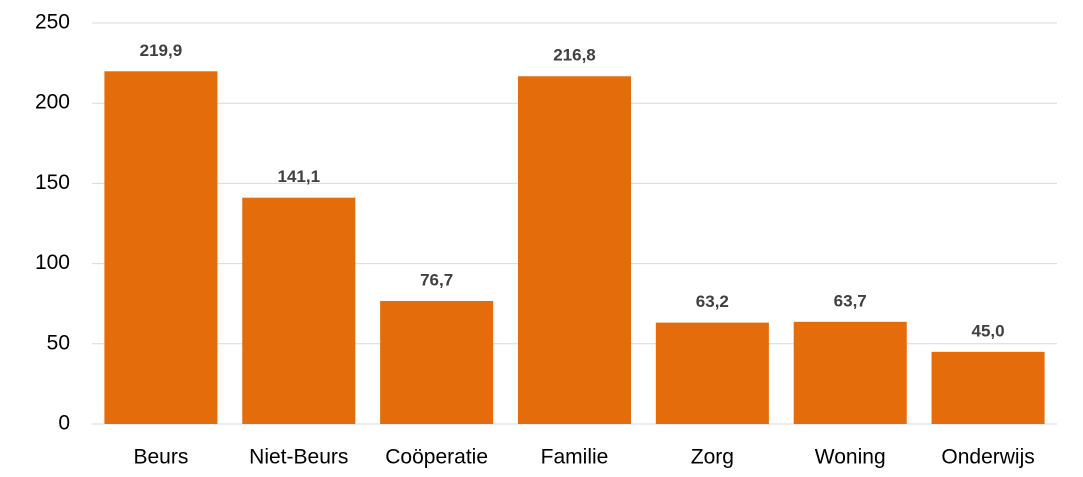  What do you see at coordinates (987, 457) in the screenshot?
I see `x-tick-label: Onderwijs` at bounding box center [987, 457].